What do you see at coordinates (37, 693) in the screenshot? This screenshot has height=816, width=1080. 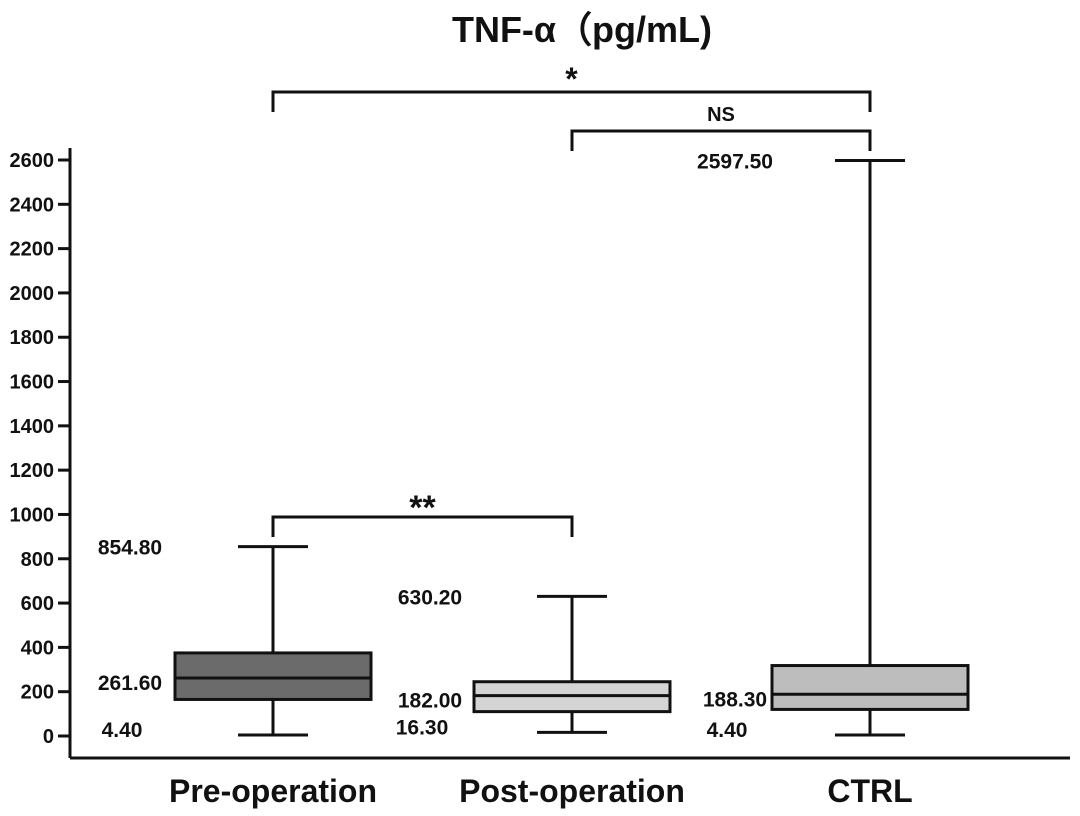 I see `y-tick-label: 200` at bounding box center [37, 693].